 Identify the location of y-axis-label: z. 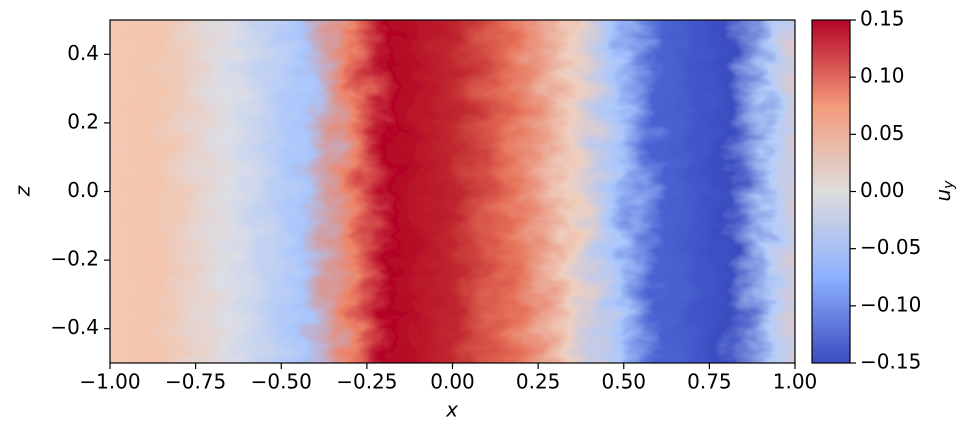
(23, 191).